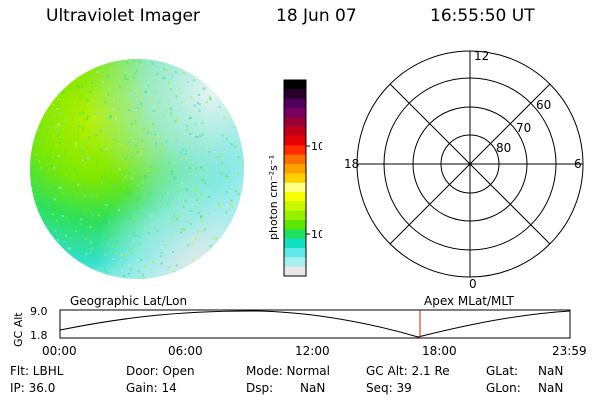 The height and width of the screenshot is (400, 600). Describe the element at coordinates (151, 388) in the screenshot. I see `gain-status: Gain: 14` at that location.